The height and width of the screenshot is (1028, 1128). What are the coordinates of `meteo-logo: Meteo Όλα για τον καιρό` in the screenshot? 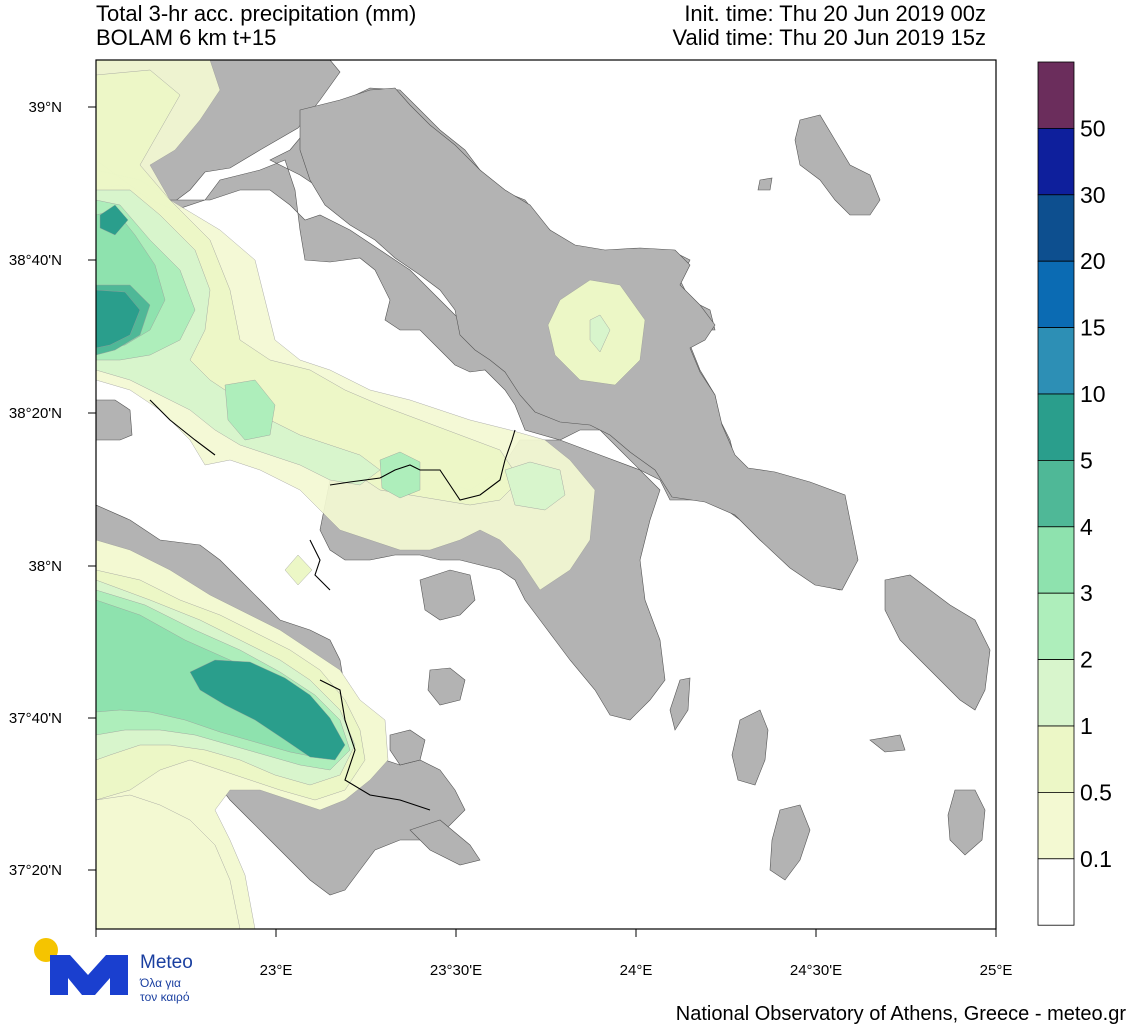 It's located at (113, 971).